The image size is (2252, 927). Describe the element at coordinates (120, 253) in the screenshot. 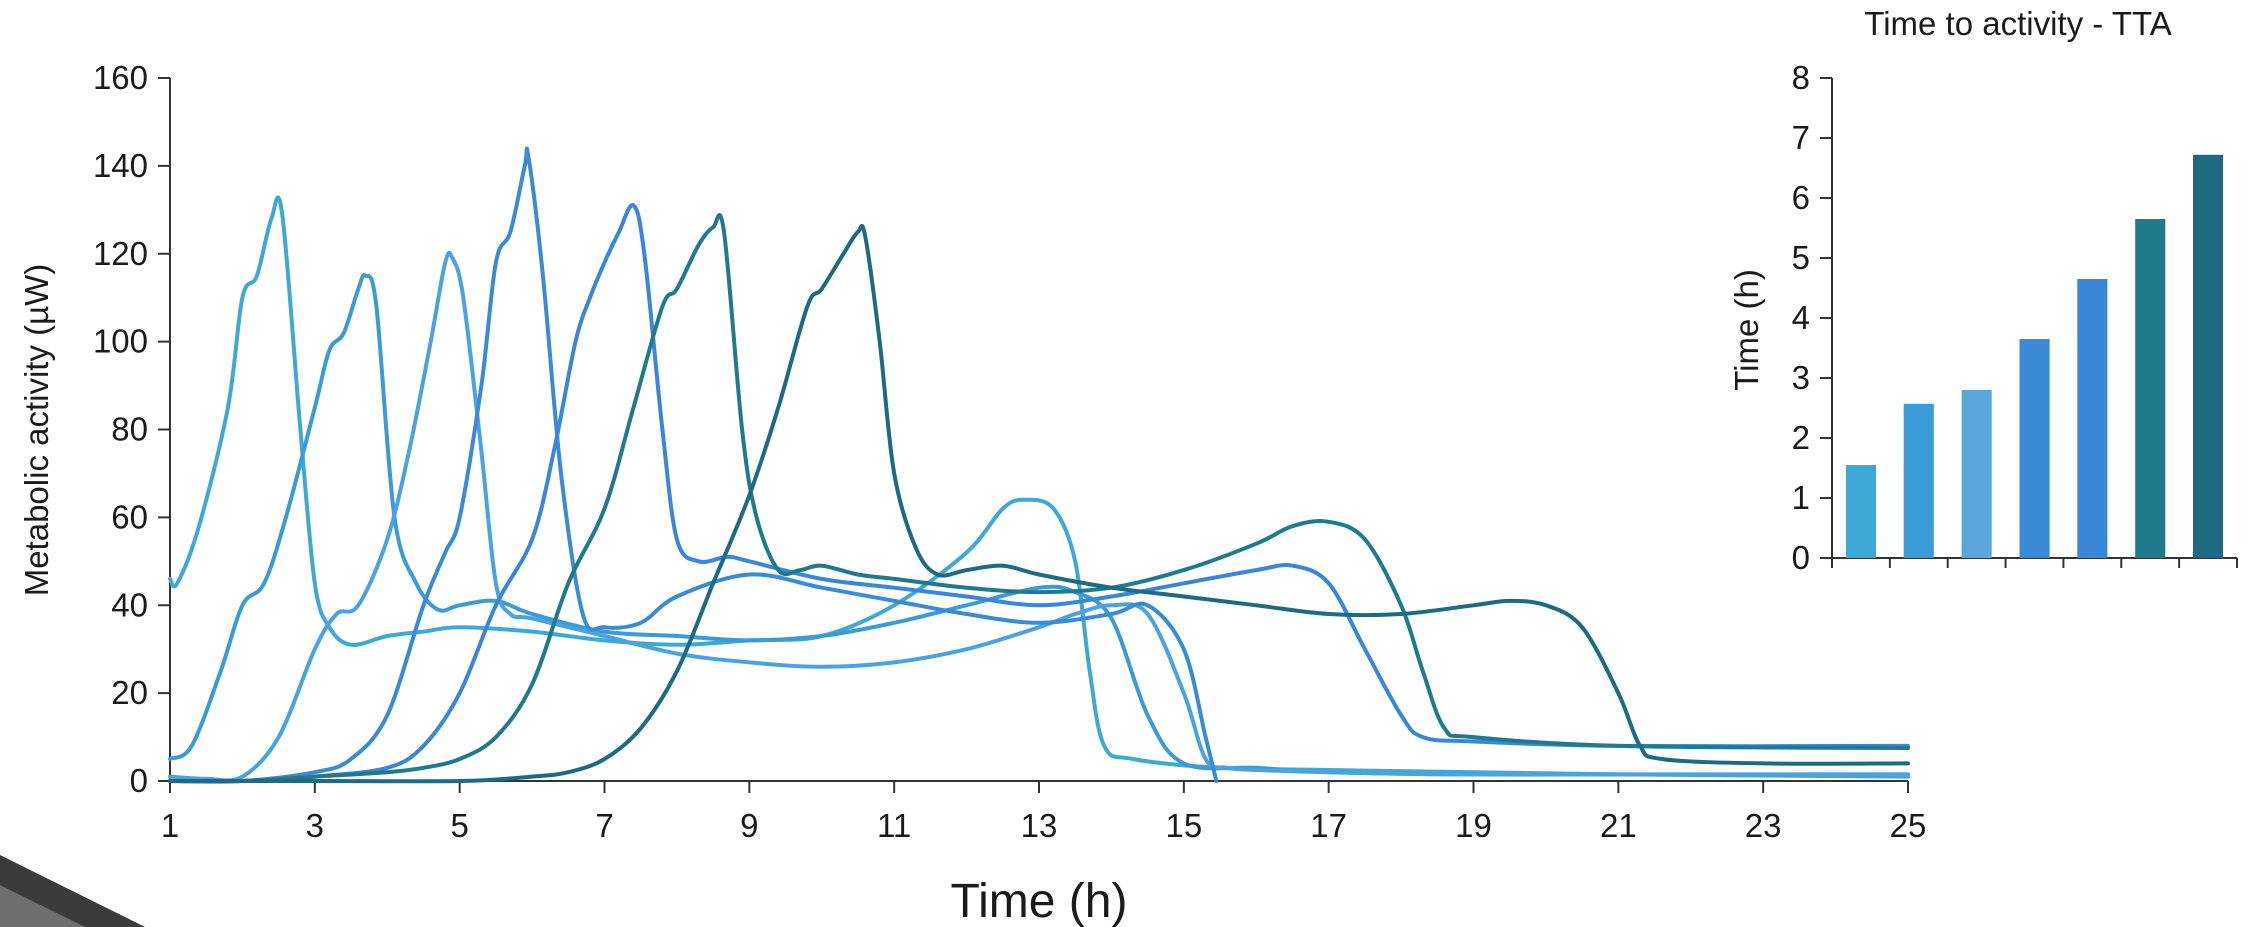

I see `main-y-tick-label: 120` at that location.